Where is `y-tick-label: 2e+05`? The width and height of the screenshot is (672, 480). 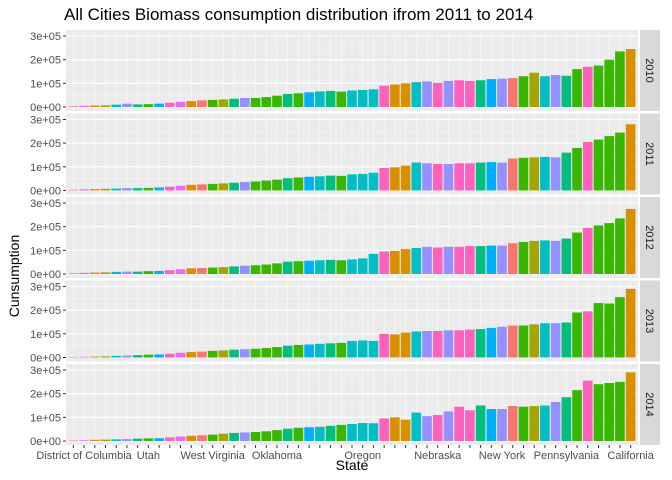
y-tick-label: 2e+05 is located at coordinates (45, 228).